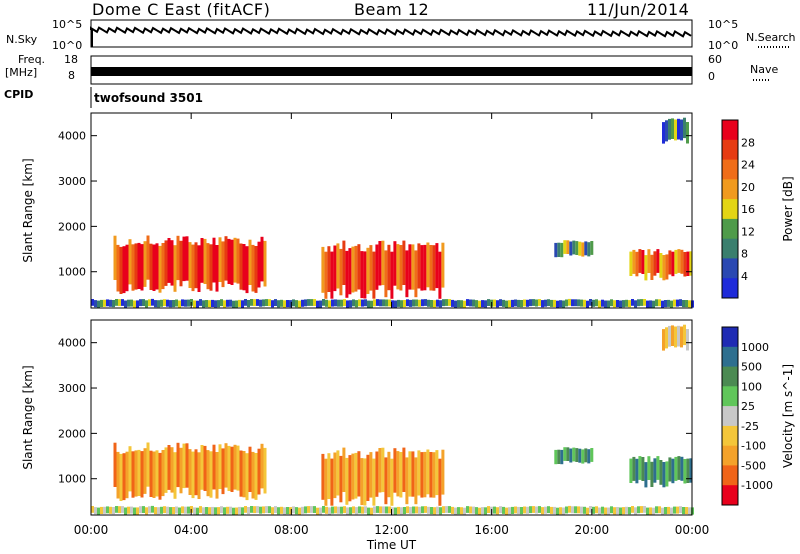  Describe the element at coordinates (391, 530) in the screenshot. I see `xtick-label-3: 12:00` at that location.